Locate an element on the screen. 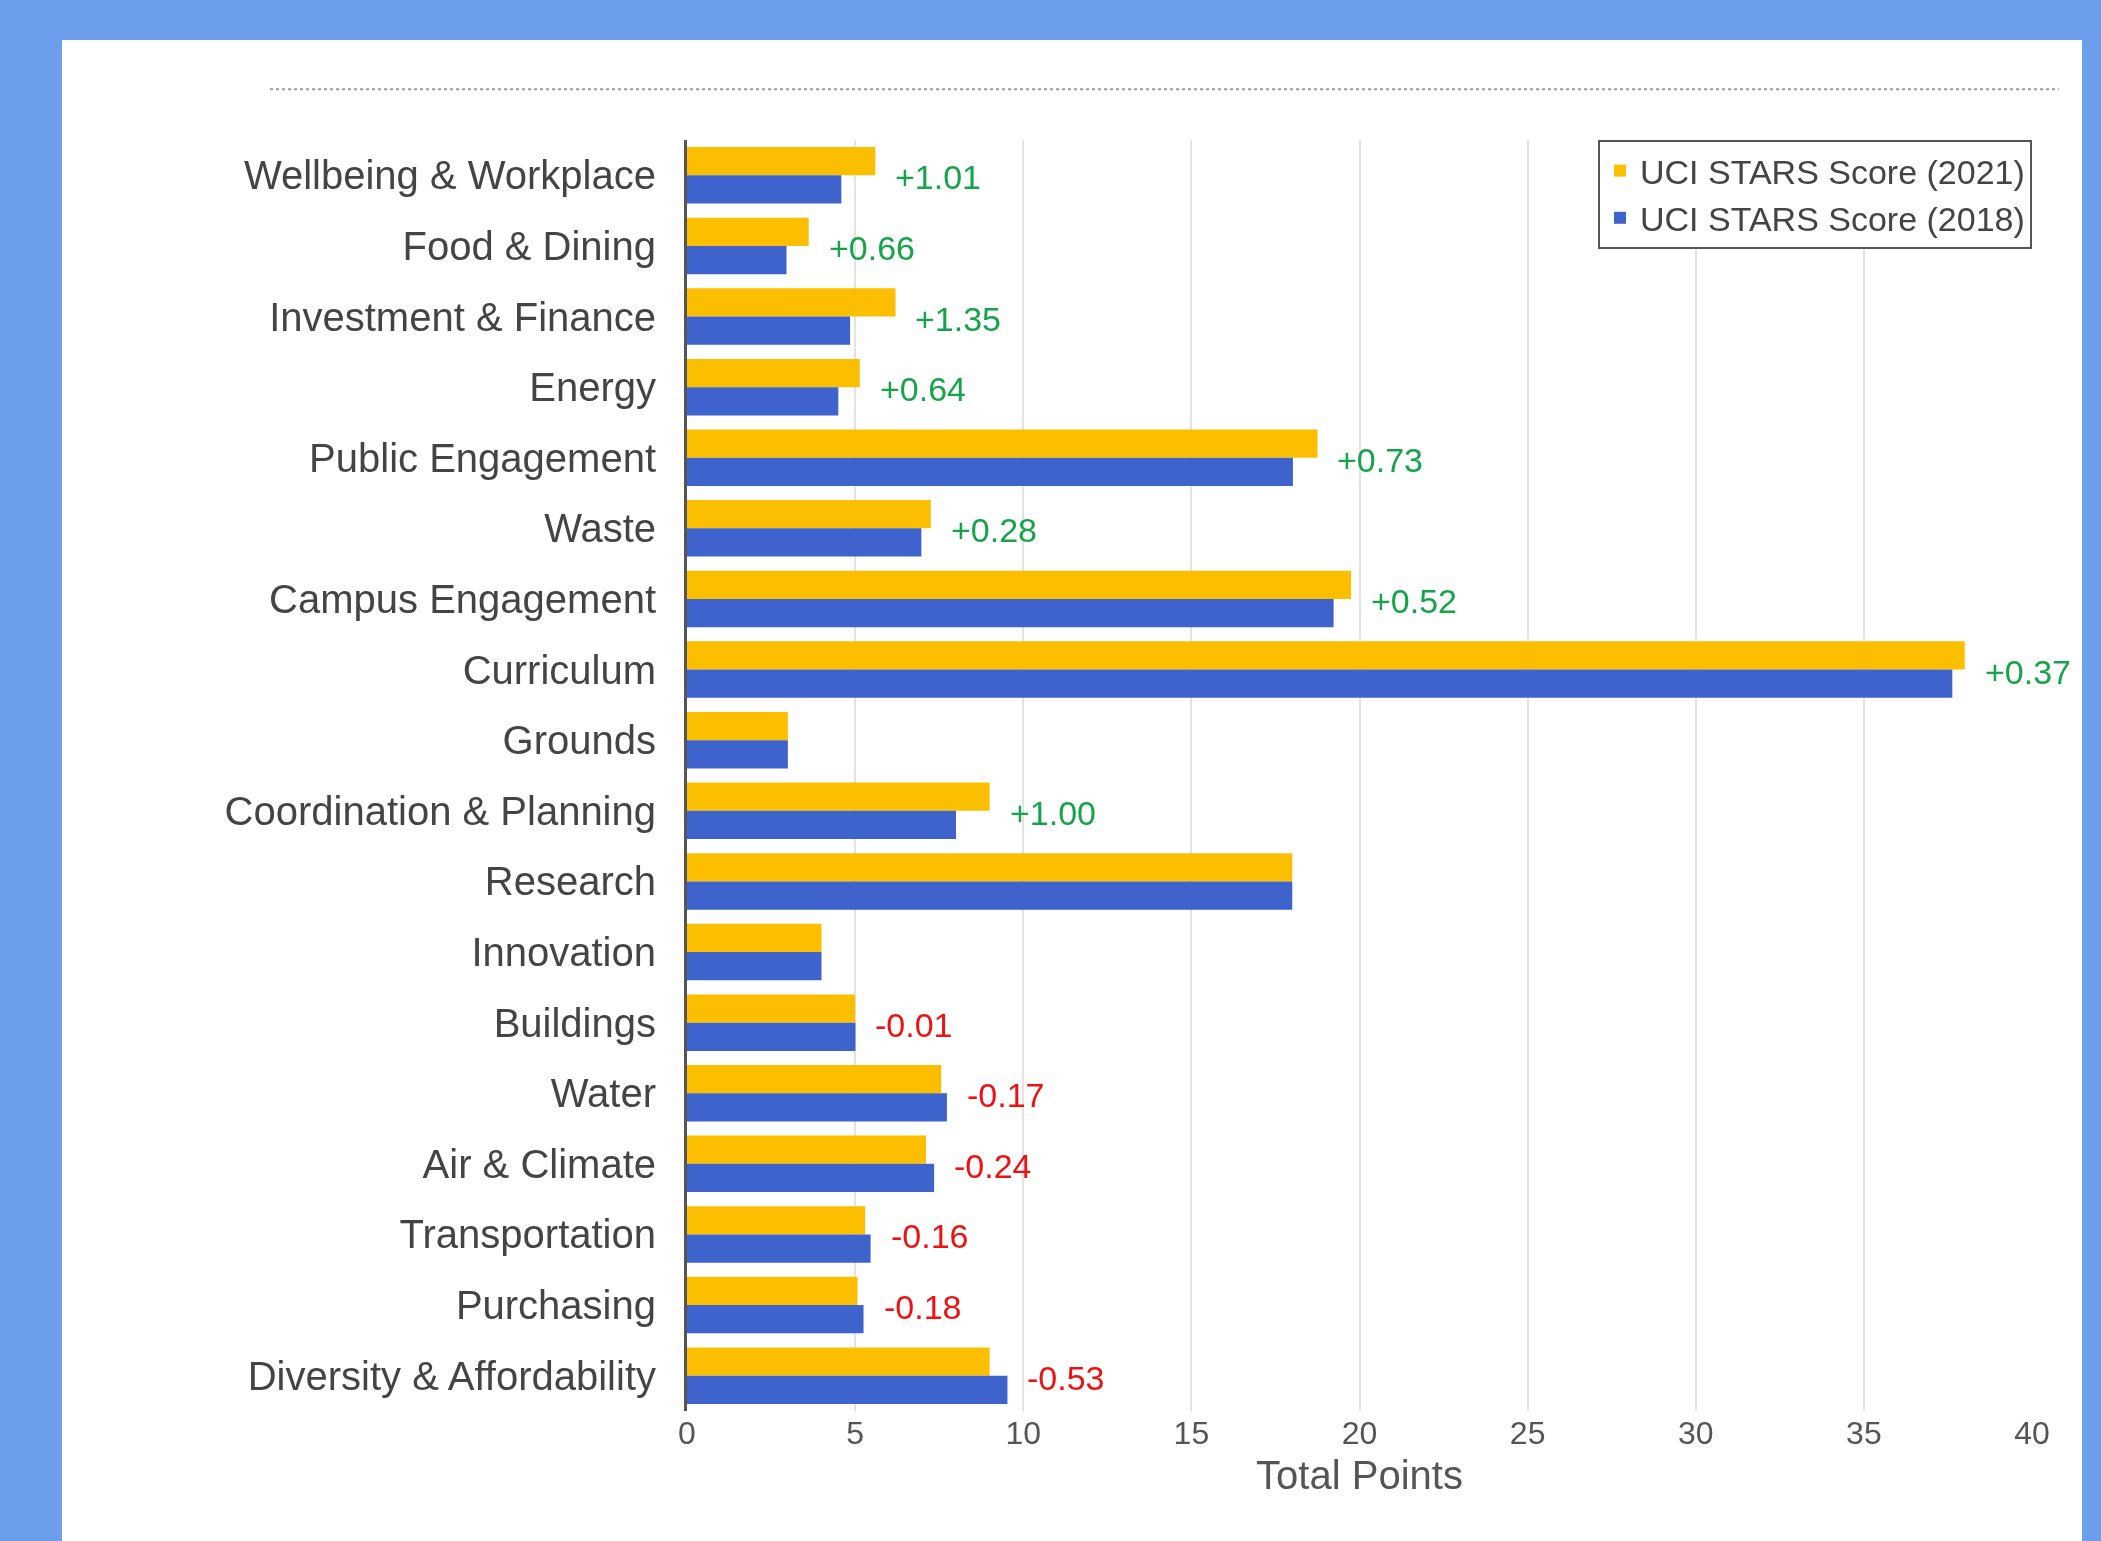 This screenshot has height=1541, width=2101. annotation: -0.16 is located at coordinates (930, 1236).